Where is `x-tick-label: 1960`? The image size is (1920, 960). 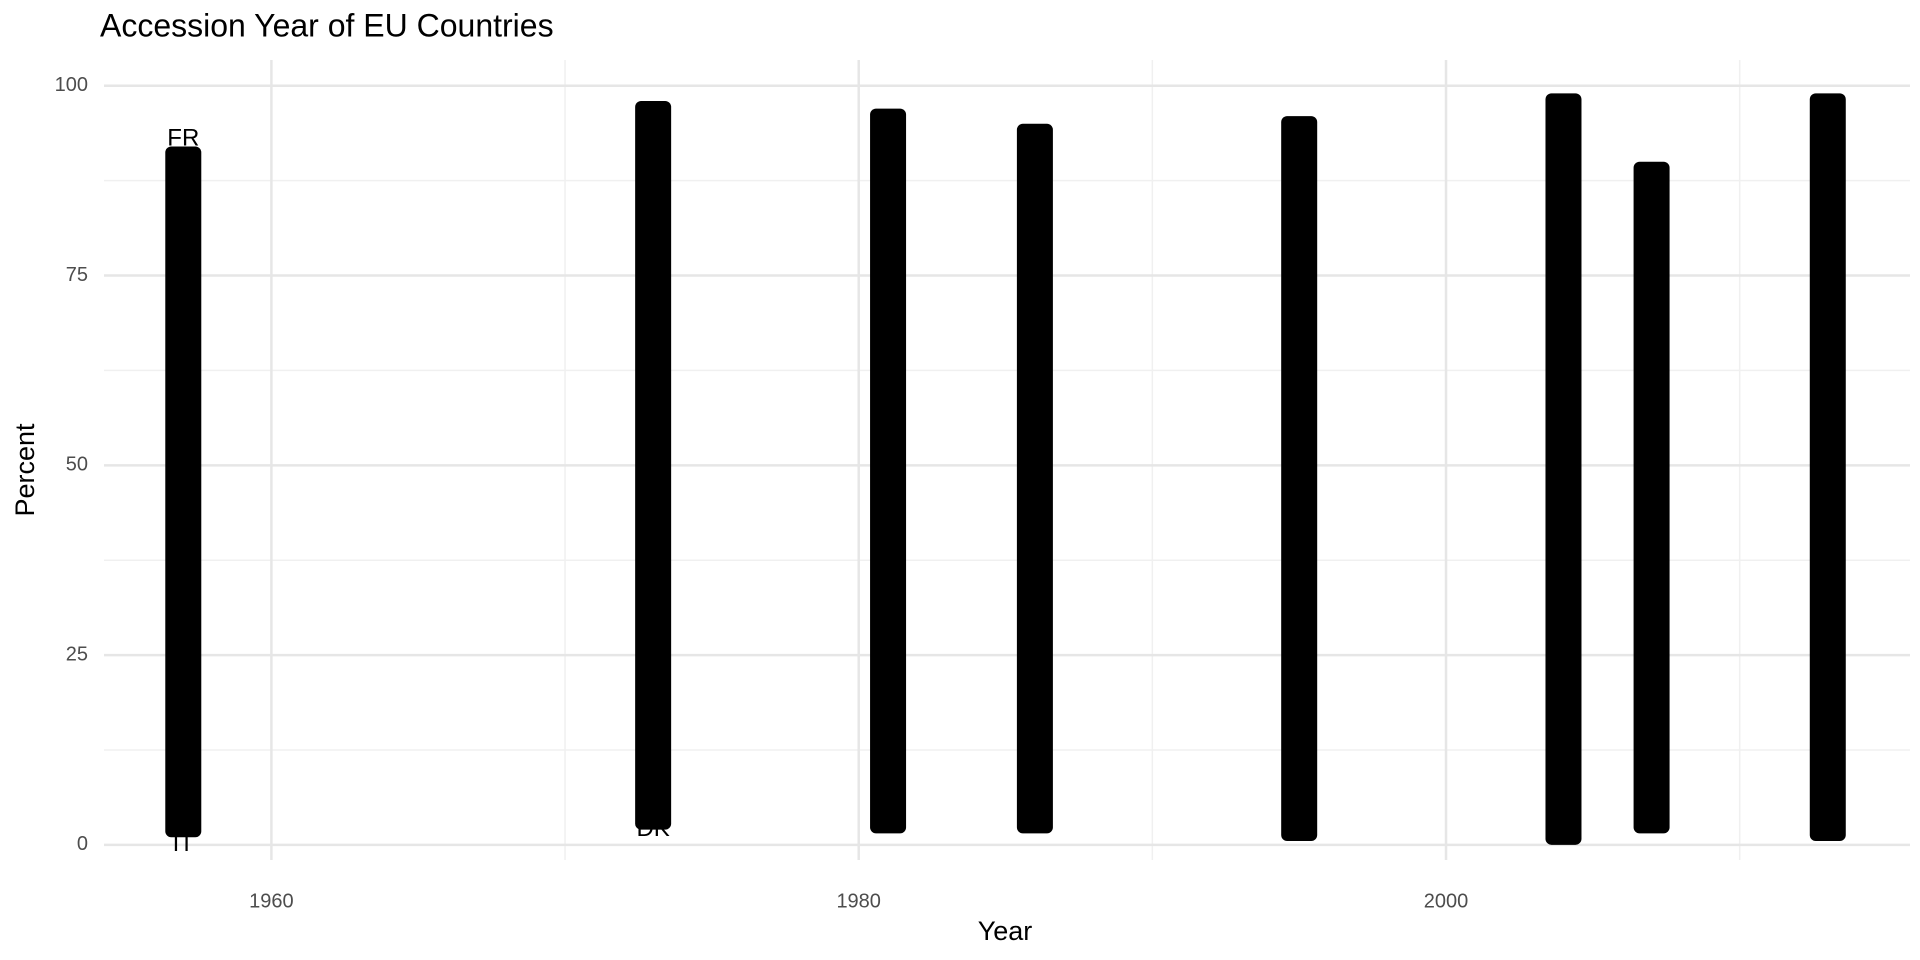
x-tick-label: 1960 is located at coordinates (271, 901).